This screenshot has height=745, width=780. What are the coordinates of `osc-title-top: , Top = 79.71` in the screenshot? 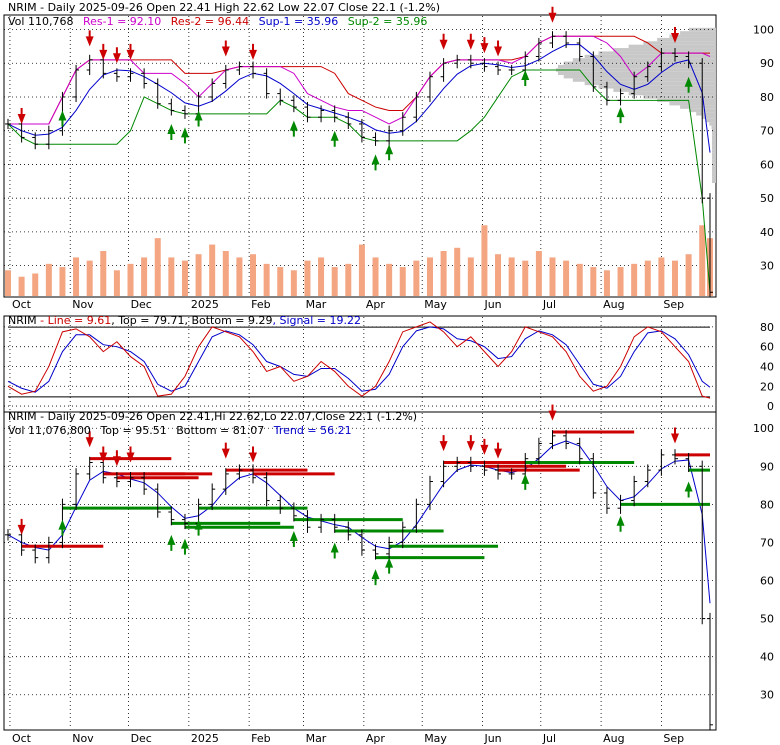 It's located at (147, 320).